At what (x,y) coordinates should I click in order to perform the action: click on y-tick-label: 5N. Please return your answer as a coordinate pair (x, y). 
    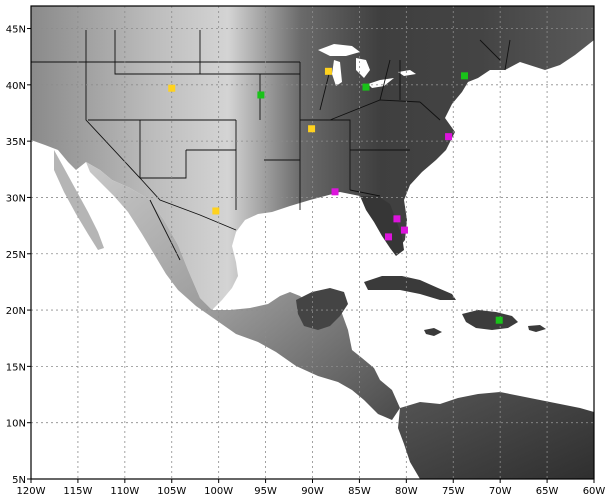
    Looking at the image, I should click on (19, 480).